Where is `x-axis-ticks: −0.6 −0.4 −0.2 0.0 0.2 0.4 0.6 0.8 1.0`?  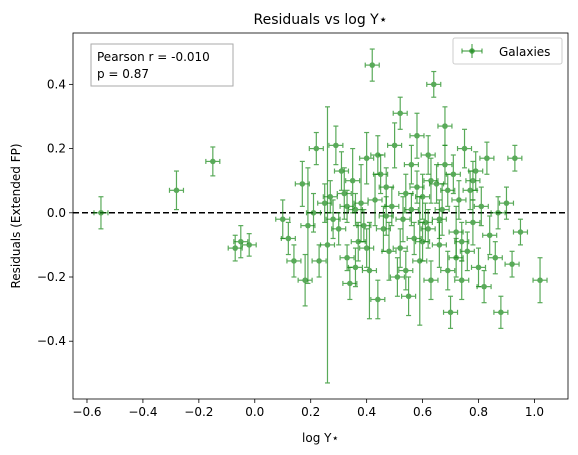 x-axis-ticks: −0.6 −0.4 −0.2 0.0 0.2 0.4 0.6 0.8 1.0 is located at coordinates (308, 409).